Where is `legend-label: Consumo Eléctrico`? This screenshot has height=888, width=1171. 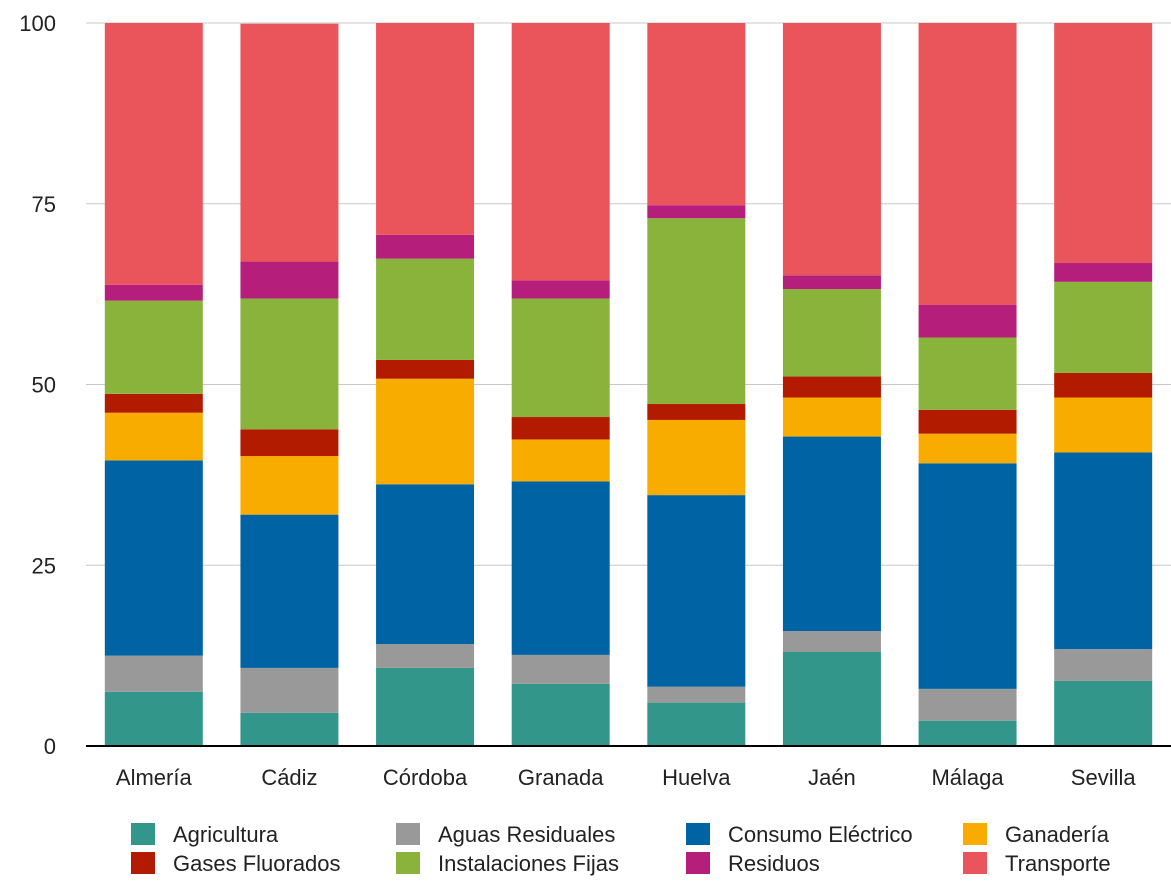
legend-label: Consumo Eléctrico is located at coordinates (820, 834).